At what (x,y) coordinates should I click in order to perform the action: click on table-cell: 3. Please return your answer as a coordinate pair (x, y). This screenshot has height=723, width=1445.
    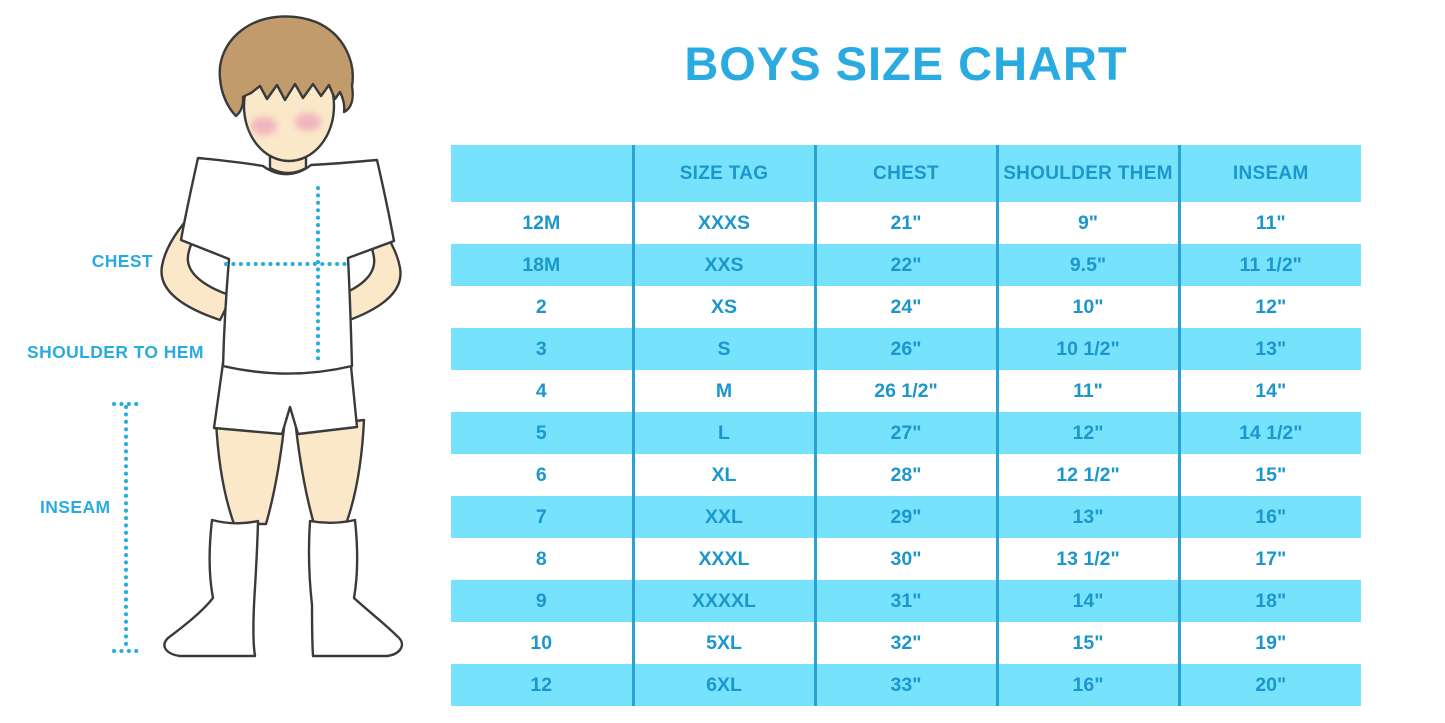
    Looking at the image, I should click on (542, 349).